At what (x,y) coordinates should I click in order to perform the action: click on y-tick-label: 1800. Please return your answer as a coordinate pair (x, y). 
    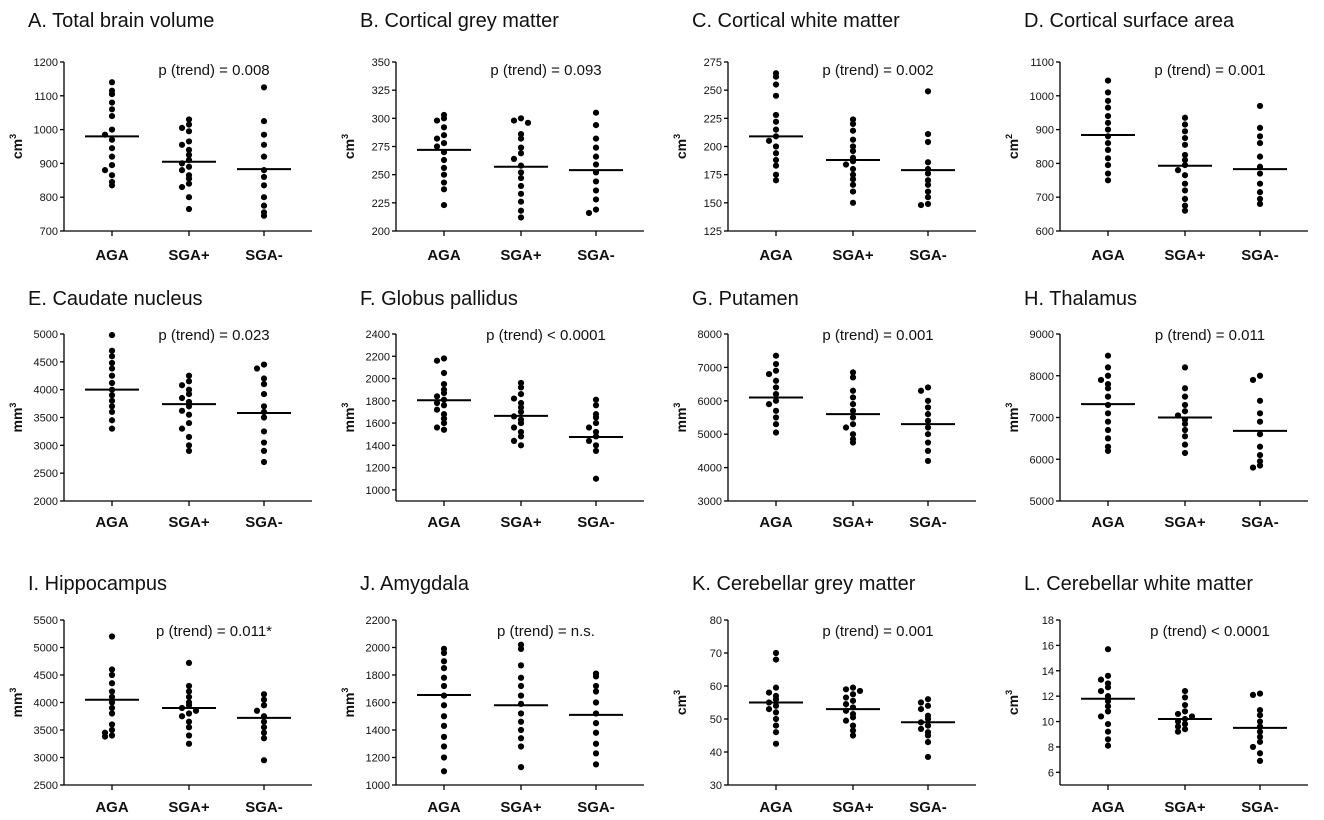
    Looking at the image, I should click on (378, 676).